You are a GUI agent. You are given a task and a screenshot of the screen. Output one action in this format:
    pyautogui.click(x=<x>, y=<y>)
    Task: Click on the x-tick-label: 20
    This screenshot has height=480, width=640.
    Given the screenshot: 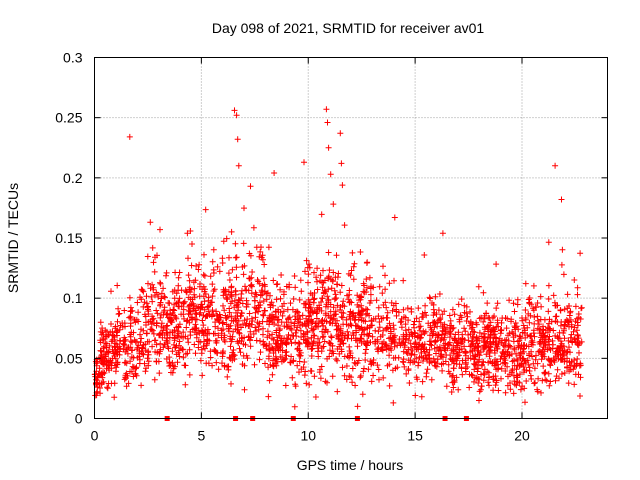 What is the action you would take?
    pyautogui.click(x=522, y=436)
    